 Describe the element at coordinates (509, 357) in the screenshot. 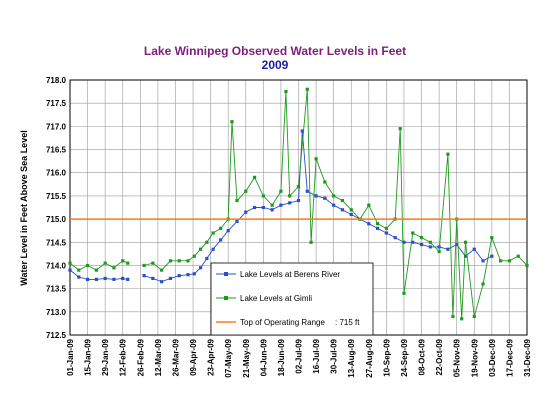

I see `x-tick-label: 17-Dec-09` at that location.